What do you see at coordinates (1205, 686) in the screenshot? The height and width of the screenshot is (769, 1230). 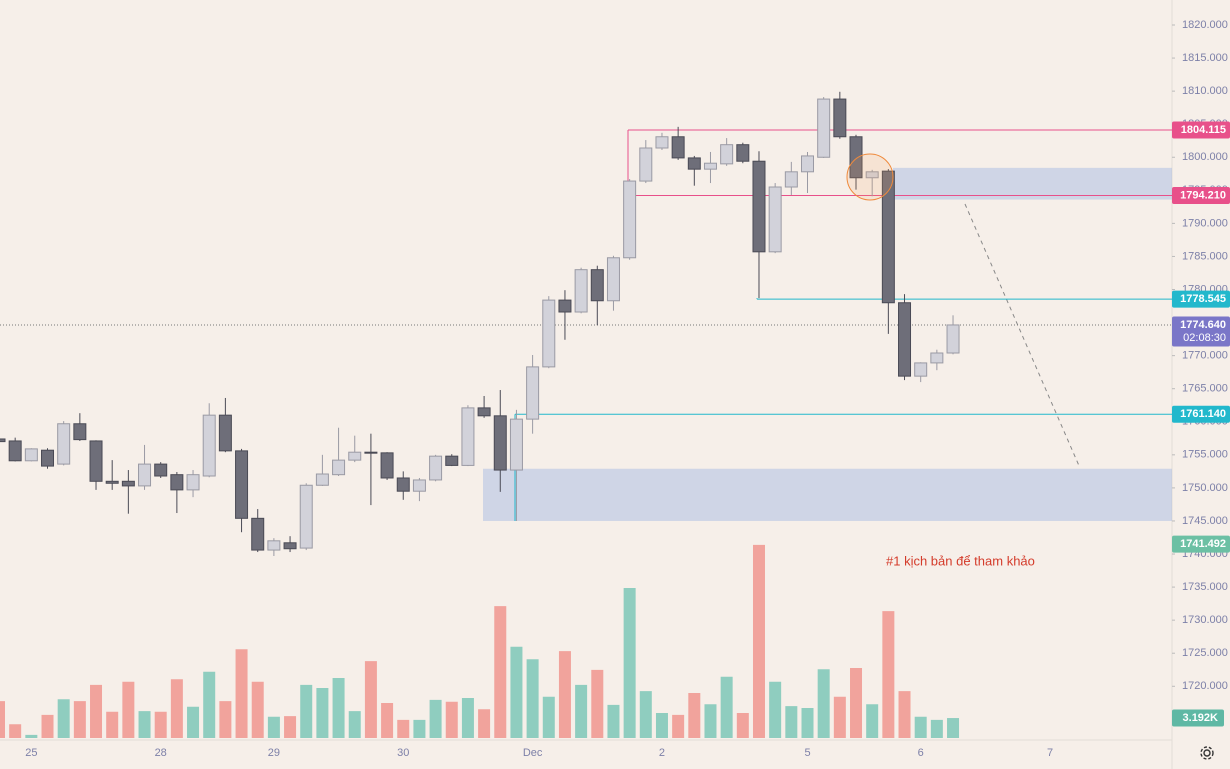 I see `y-tick-label: 1720.000` at bounding box center [1205, 686].